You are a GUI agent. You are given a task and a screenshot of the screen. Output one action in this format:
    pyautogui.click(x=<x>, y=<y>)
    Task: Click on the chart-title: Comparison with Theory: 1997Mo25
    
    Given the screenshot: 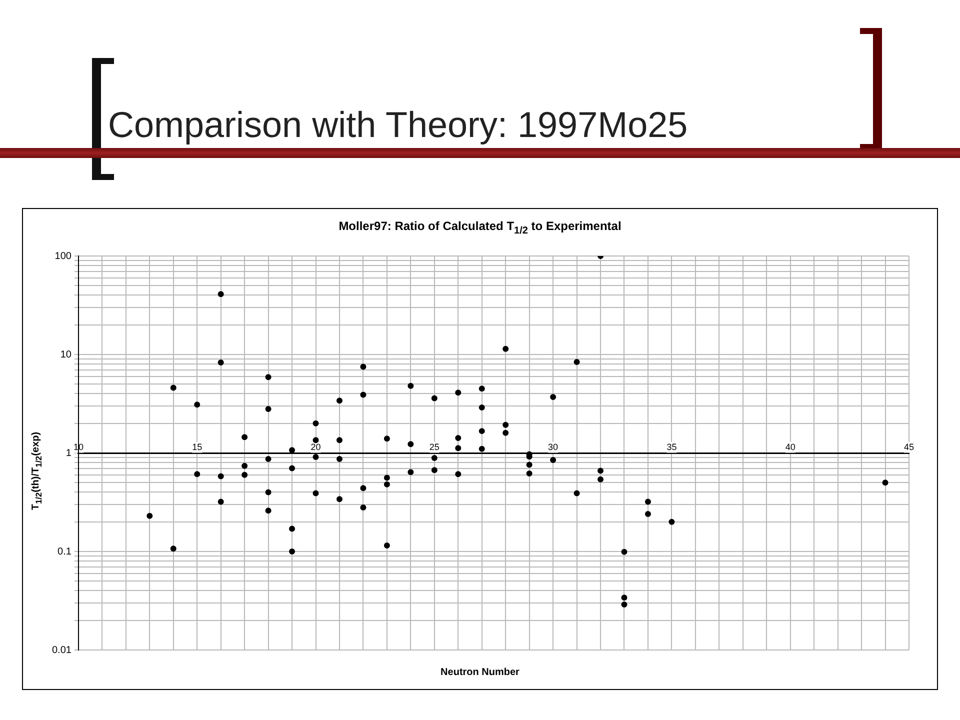 What is the action you would take?
    pyautogui.click(x=398, y=125)
    